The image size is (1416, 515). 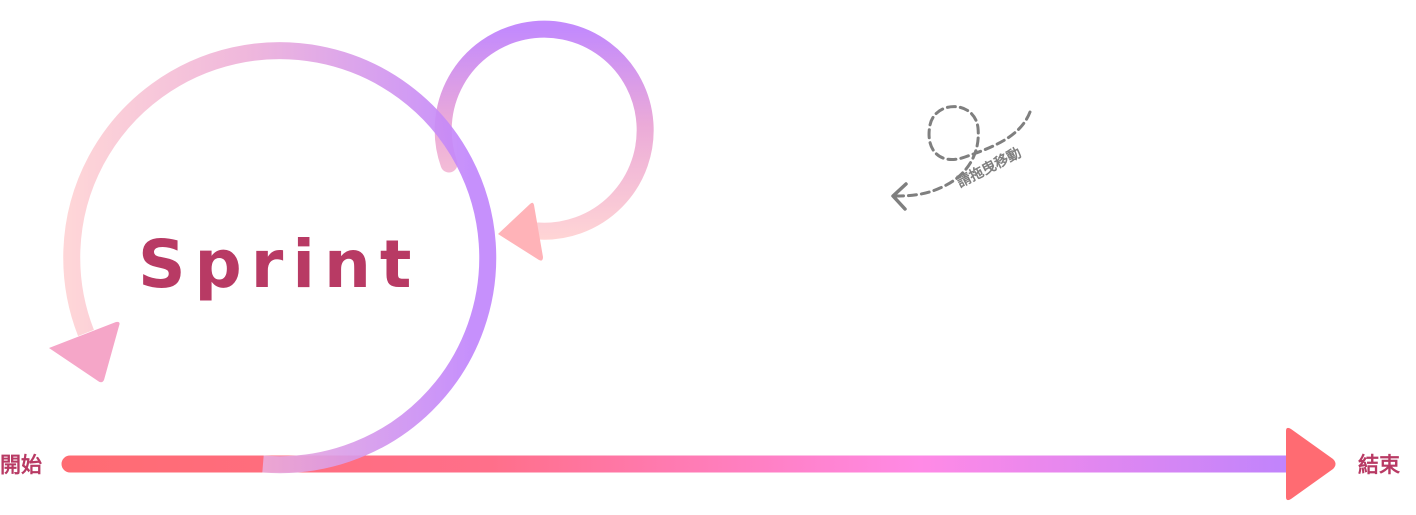 I want to click on drag-hint-arrowhead, so click(x=899, y=196).